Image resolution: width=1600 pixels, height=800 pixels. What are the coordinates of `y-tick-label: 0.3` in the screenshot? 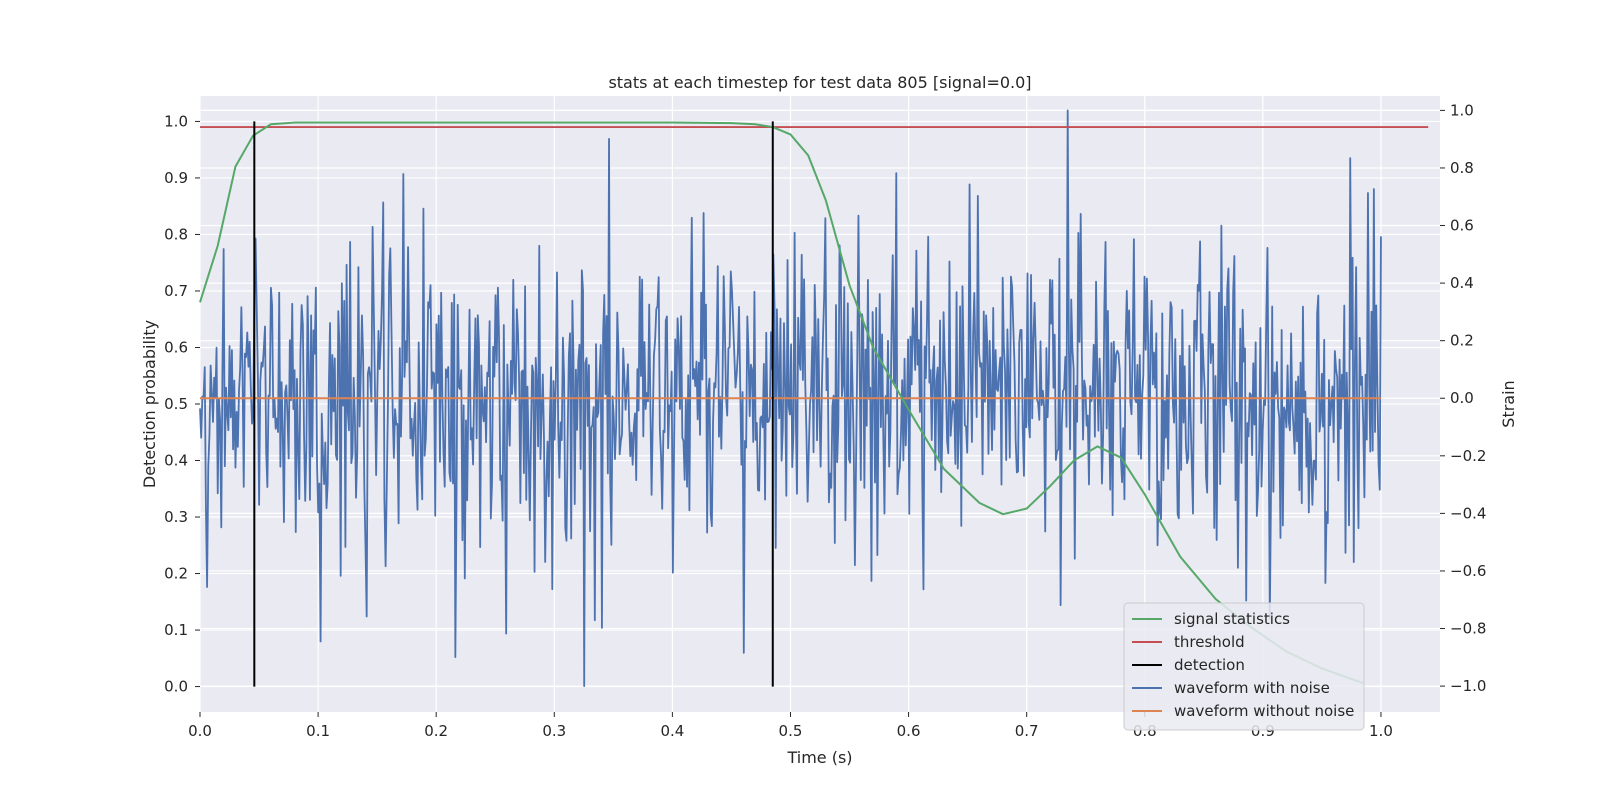 It's located at (176, 517).